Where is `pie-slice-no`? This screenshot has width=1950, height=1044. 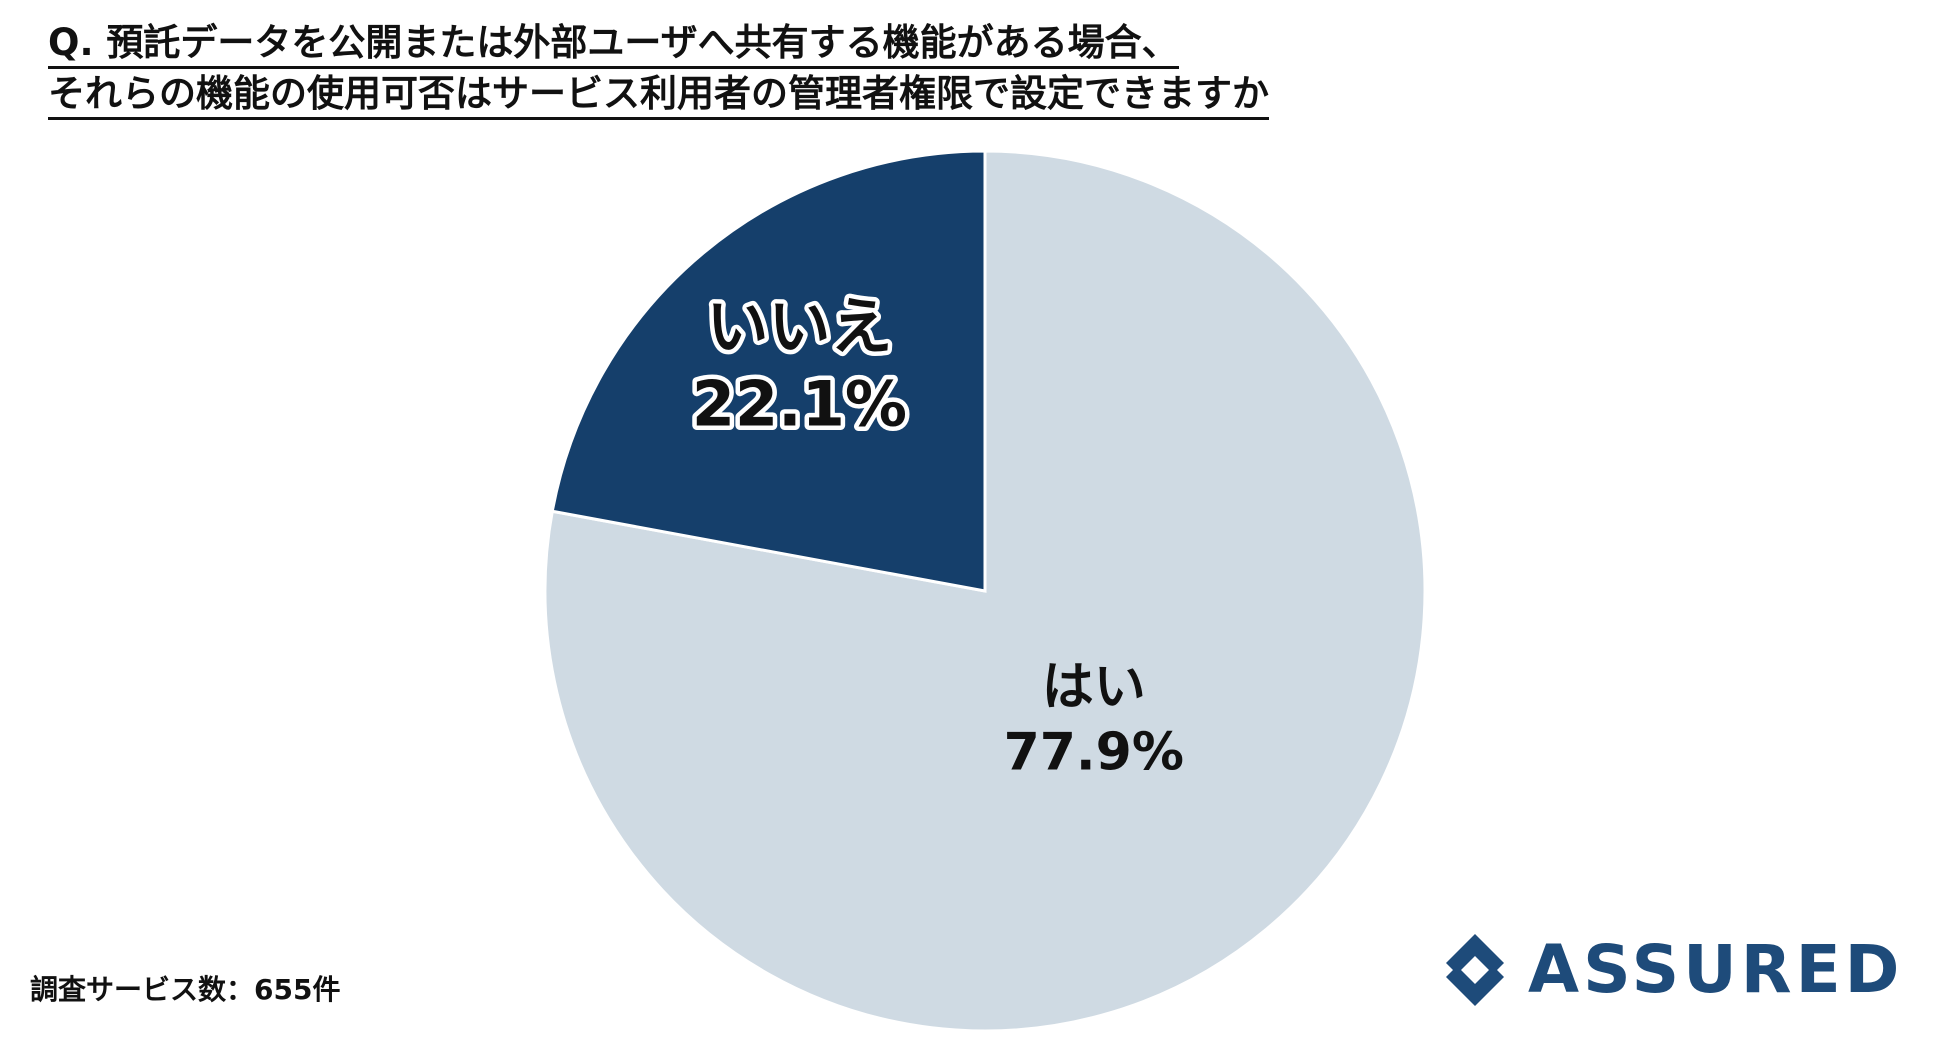
pie-slice-no is located at coordinates (768, 371).